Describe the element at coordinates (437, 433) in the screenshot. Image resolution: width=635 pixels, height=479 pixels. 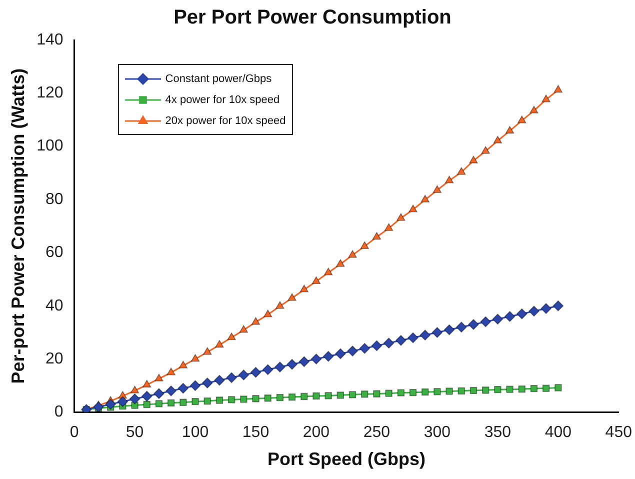
I see `x-tick-label: 300` at that location.